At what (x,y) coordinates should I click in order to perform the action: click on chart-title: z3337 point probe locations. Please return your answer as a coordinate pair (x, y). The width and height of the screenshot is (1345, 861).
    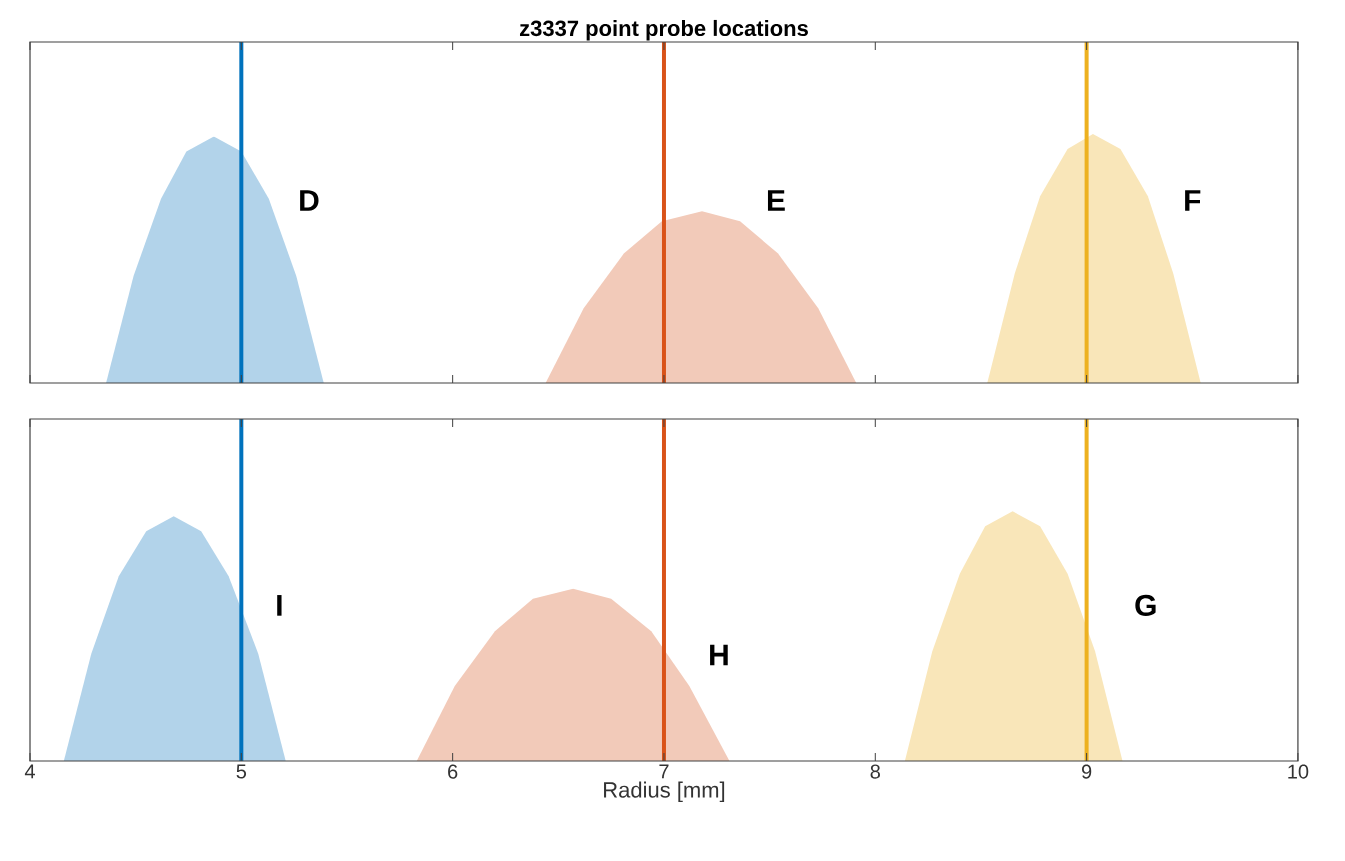
    Looking at the image, I should click on (663, 30).